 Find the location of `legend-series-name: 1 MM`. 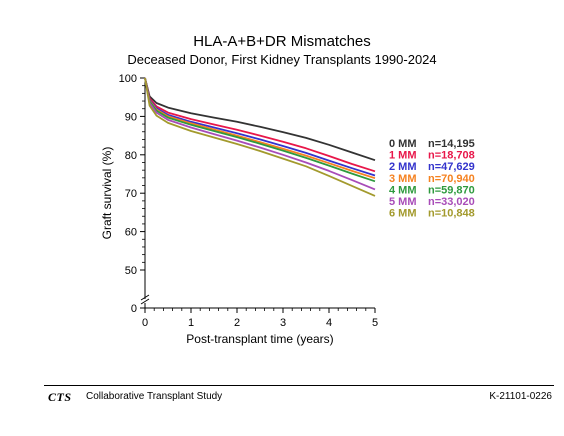

legend-series-name: 1 MM is located at coordinates (403, 156).